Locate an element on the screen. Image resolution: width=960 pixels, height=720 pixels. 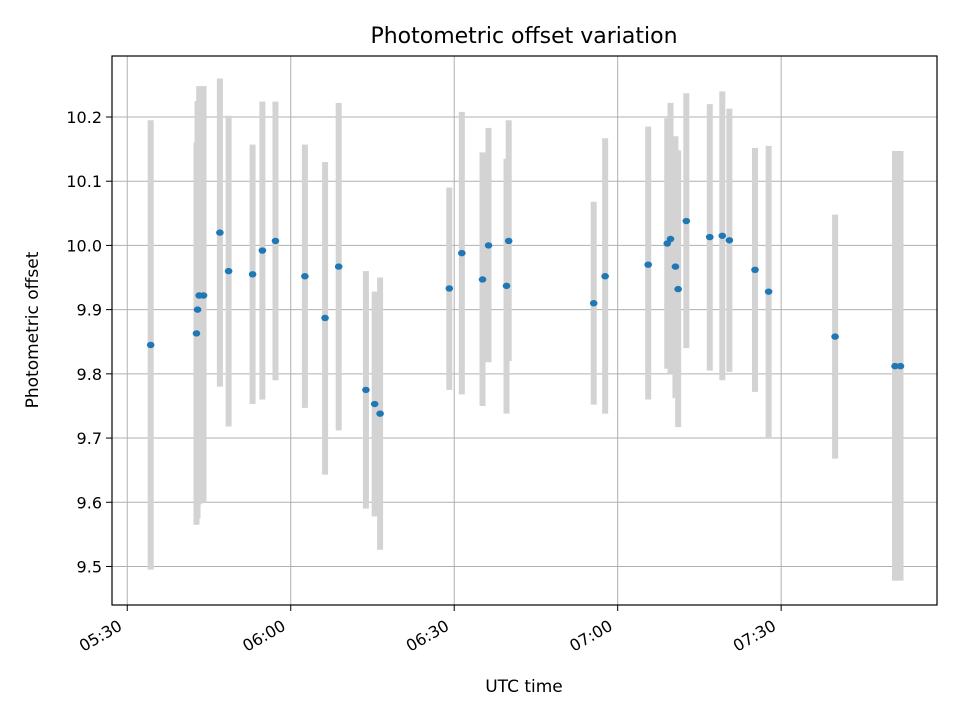
y-tick-label: 10.2 is located at coordinates (84, 117).